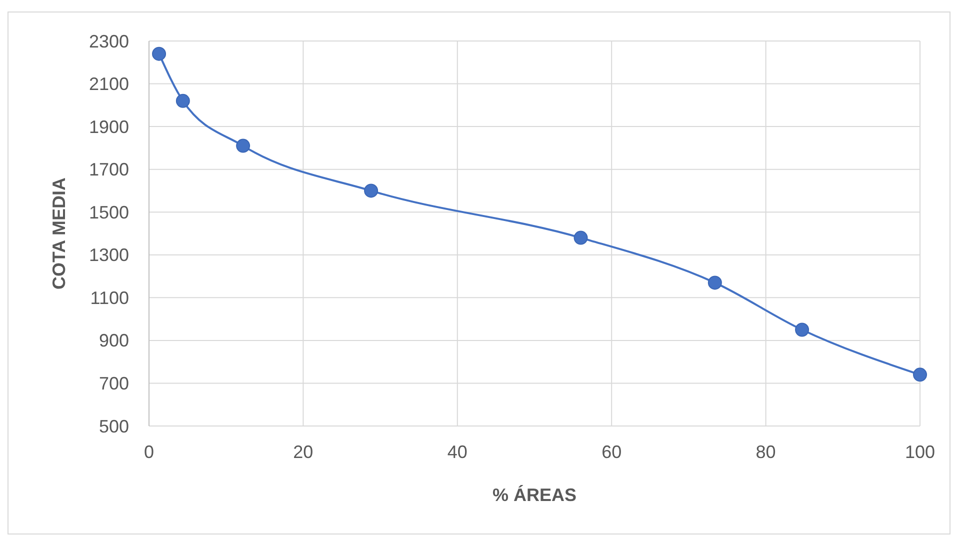 This screenshot has height=536, width=958. Describe the element at coordinates (534, 495) in the screenshot. I see `x-axis-title: % ÁREAS` at that location.